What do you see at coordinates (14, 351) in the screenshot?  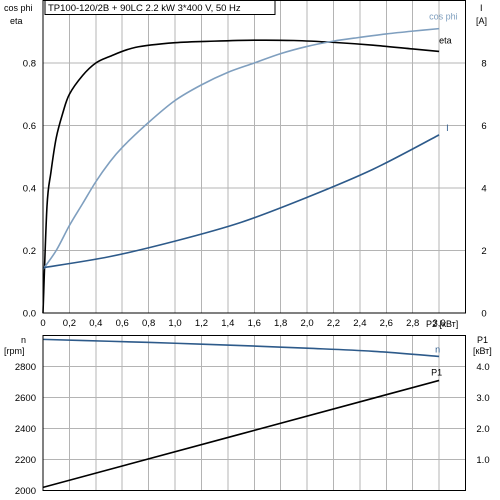 I see `bottom-left-axis-label-line2: [rpm]` at bounding box center [14, 351].